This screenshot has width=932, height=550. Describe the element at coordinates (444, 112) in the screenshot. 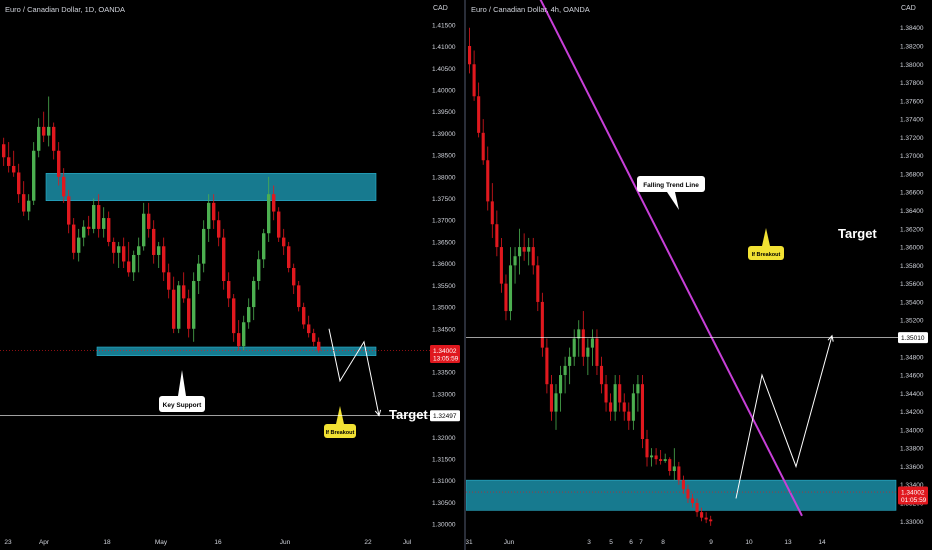

I see `daily-y-tick-label: 1.39500` at that location.